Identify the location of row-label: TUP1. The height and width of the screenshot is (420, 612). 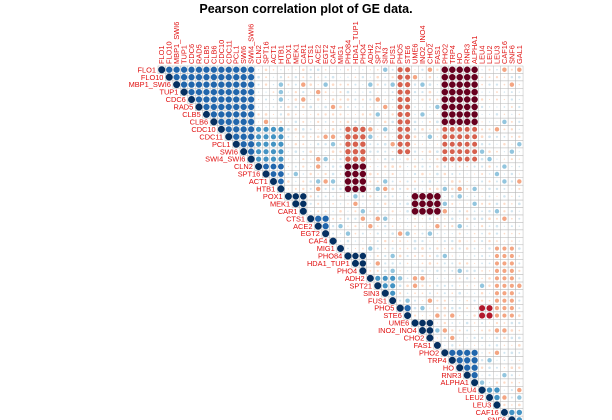
(168, 92).